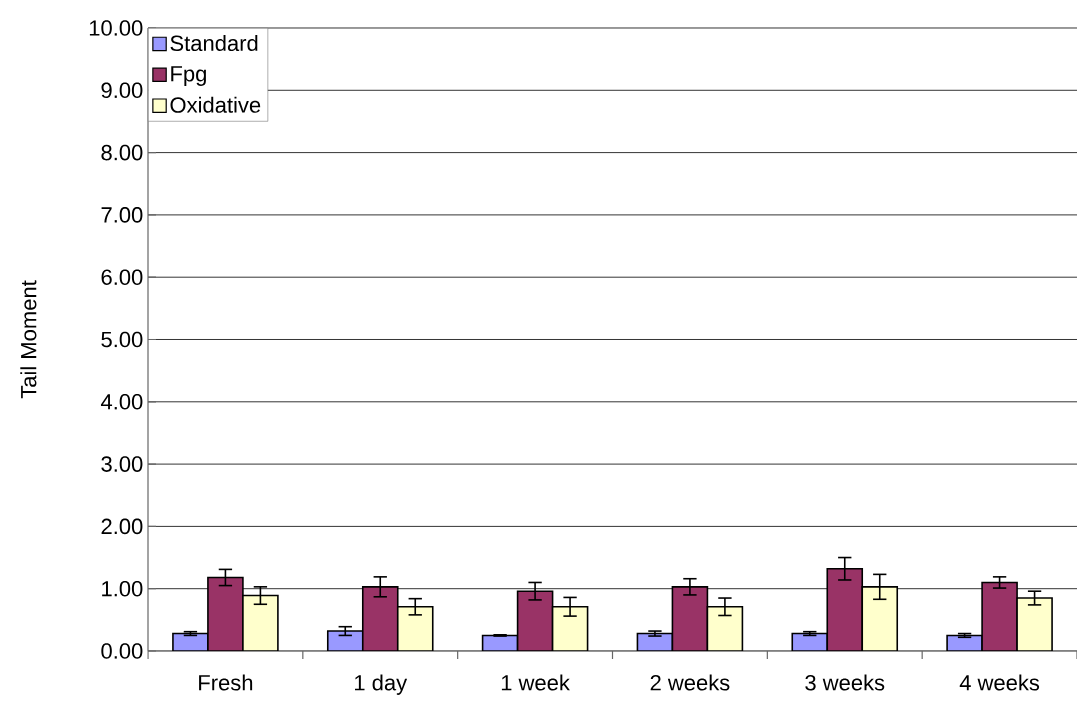  What do you see at coordinates (122, 277) in the screenshot?
I see `y-tick-label: 6.00` at bounding box center [122, 277].